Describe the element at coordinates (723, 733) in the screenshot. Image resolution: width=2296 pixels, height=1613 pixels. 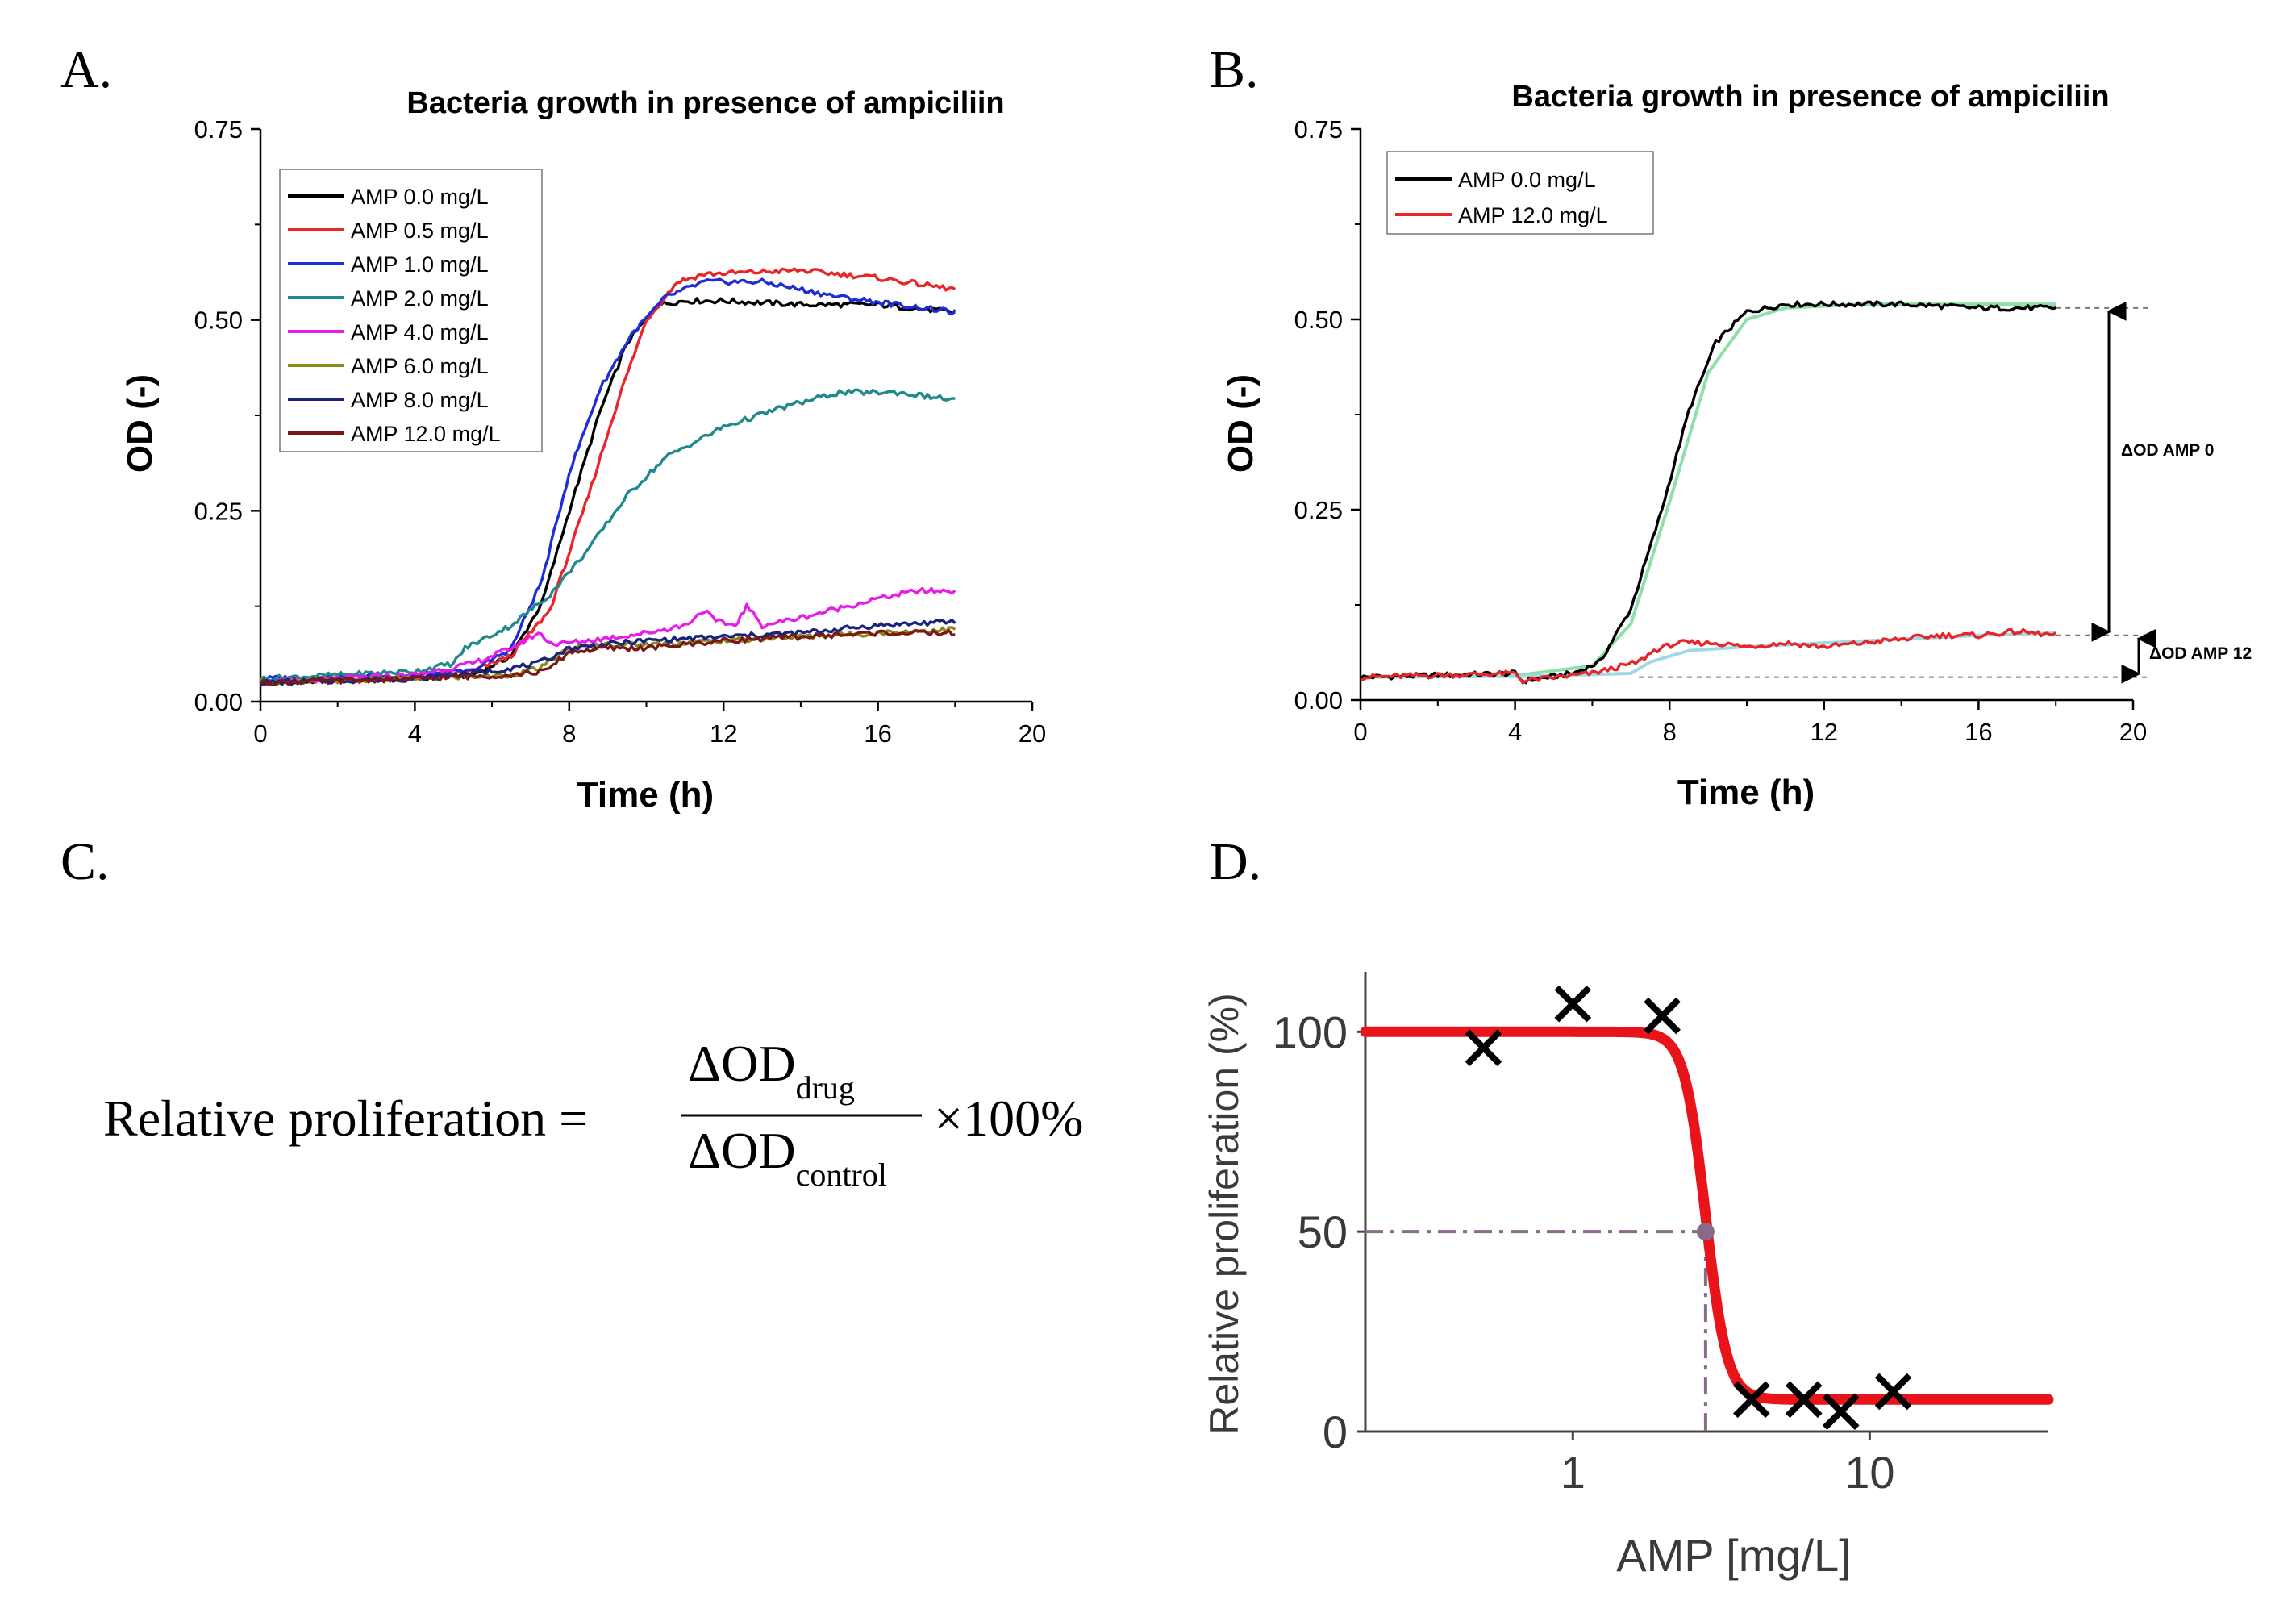
I see `chart-a-x-tick-label: 12` at that location.